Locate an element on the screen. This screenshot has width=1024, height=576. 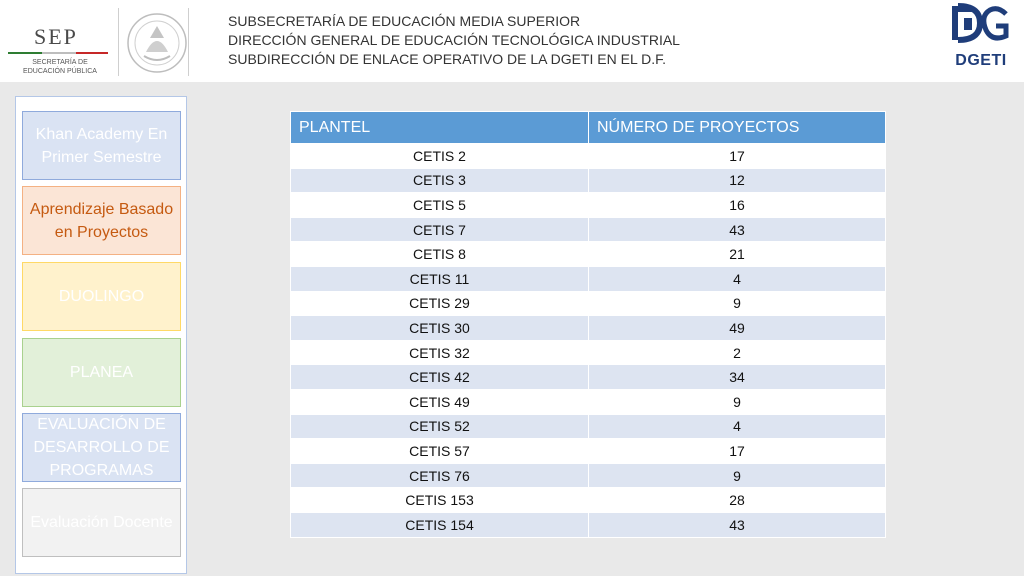
cell-plantel: CETIS 29 is located at coordinates (439, 303).